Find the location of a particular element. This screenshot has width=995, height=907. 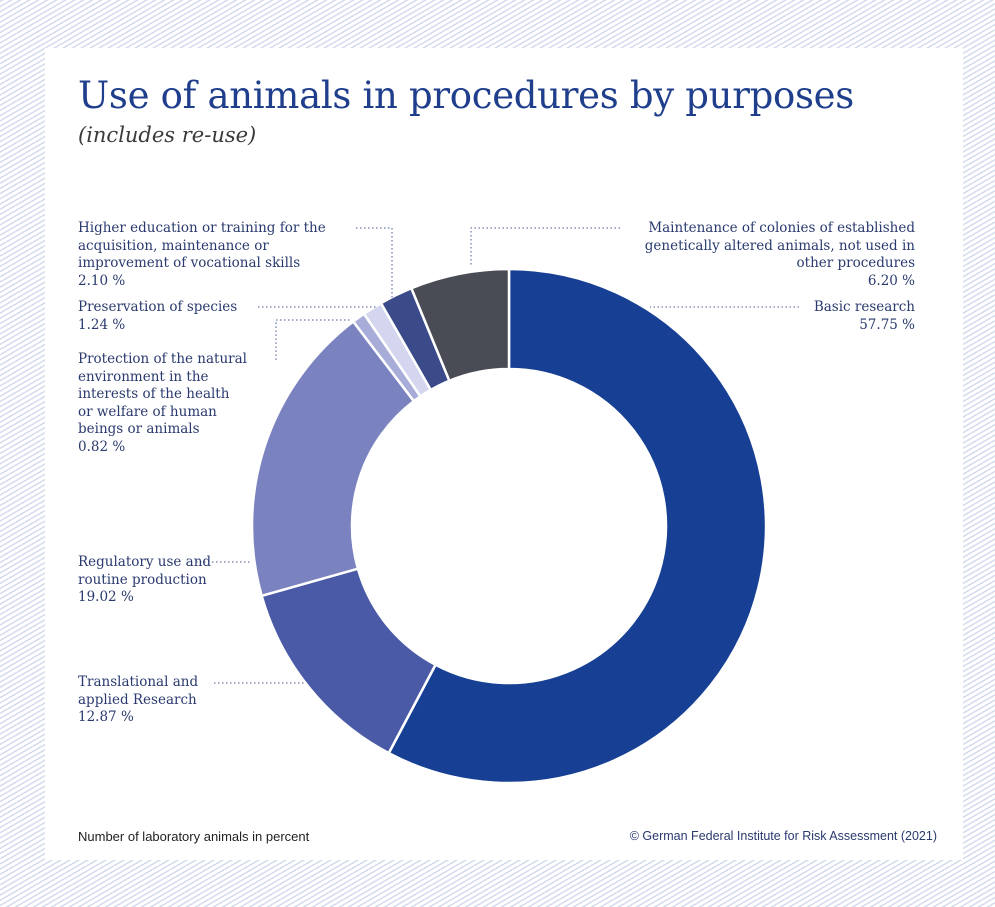

label-line: other procedures is located at coordinates (855, 263).